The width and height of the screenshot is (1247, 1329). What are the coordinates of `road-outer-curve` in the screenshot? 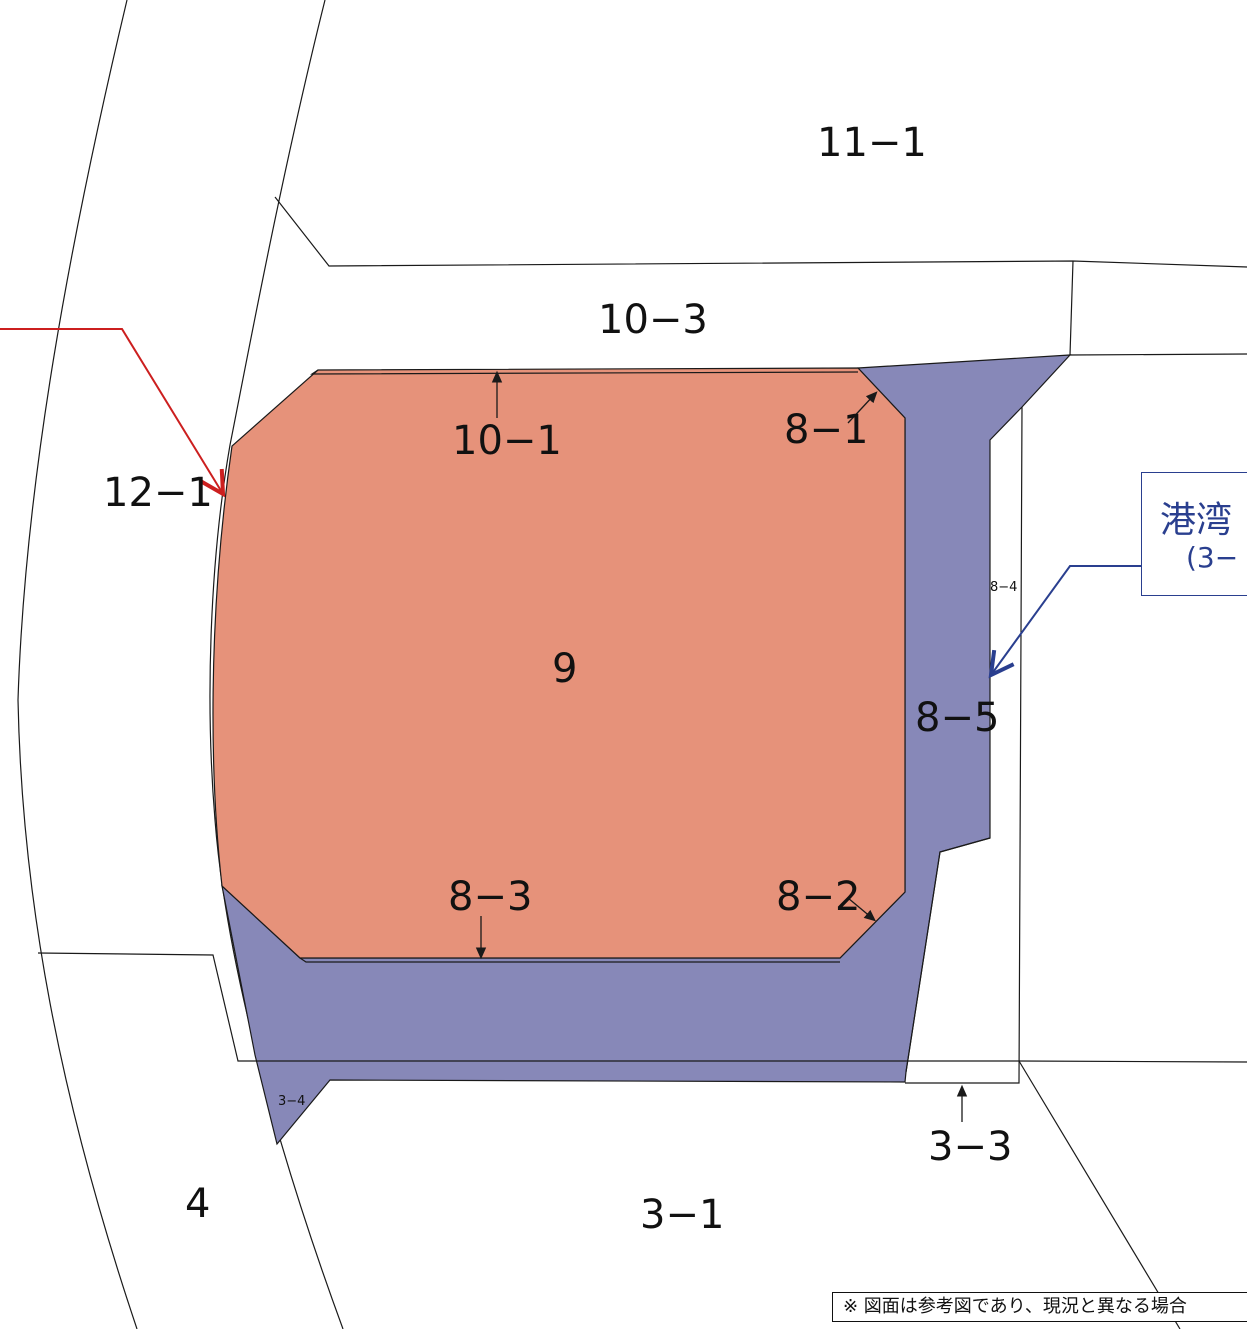 It's located at (77, 664).